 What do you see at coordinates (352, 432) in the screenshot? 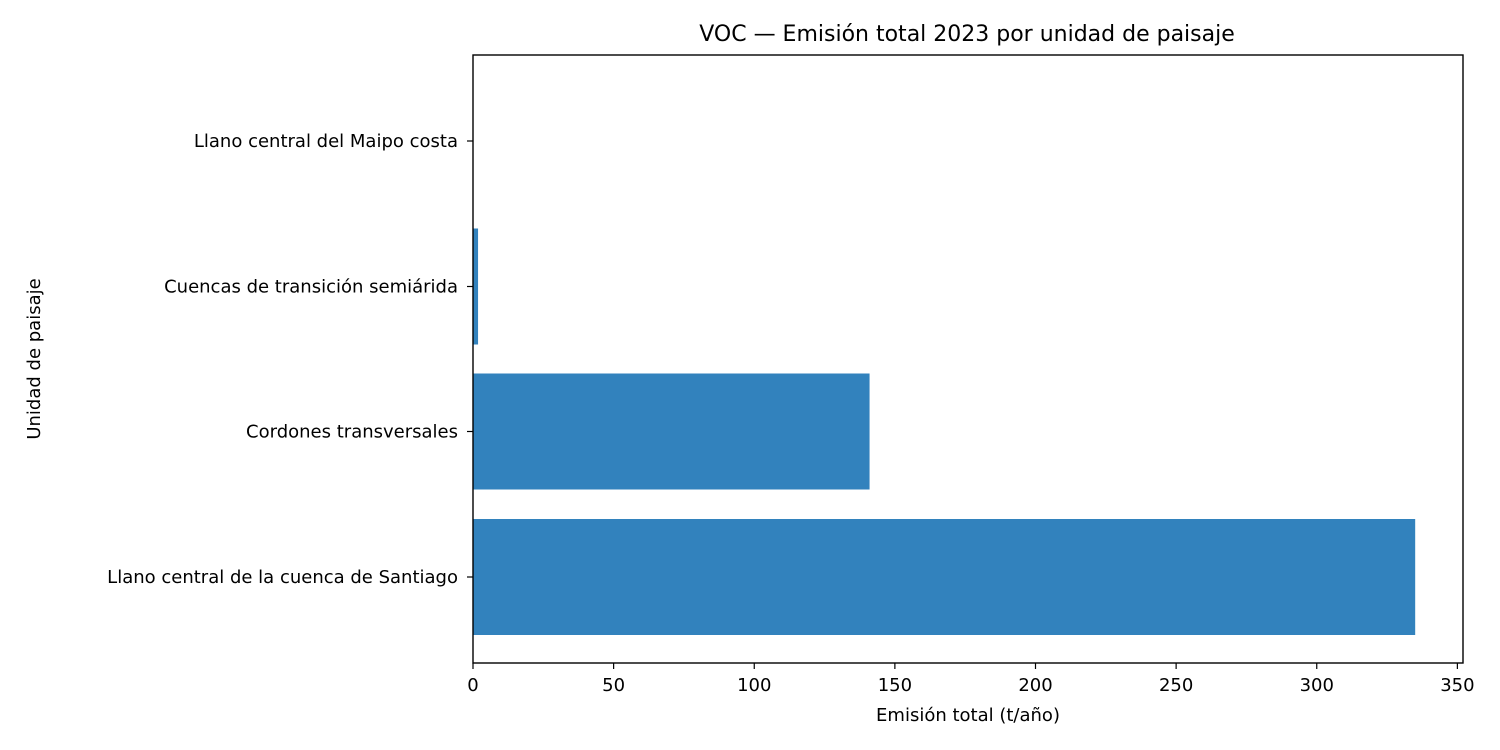
I see `y-tick-label: Cordones transversales` at bounding box center [352, 432].